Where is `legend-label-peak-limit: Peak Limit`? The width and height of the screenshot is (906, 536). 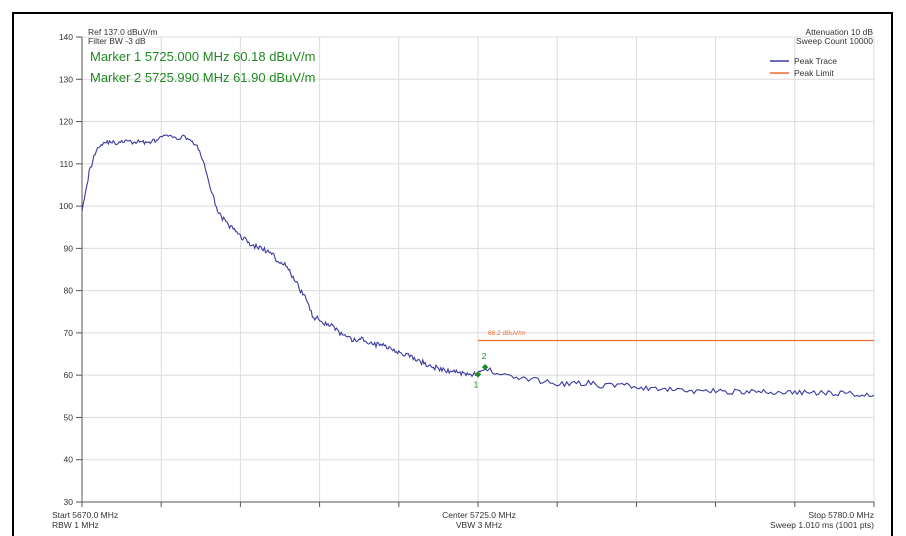
legend-label-peak-limit: Peak Limit is located at coordinates (814, 73).